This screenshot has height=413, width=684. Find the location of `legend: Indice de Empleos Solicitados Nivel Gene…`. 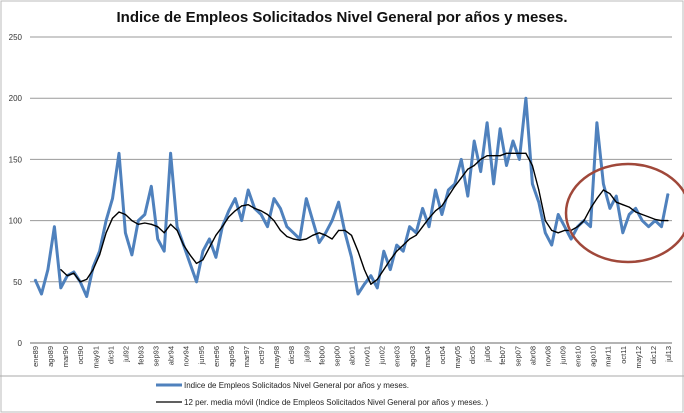

legend: Indice de Empleos Solicitados Nivel Gene… is located at coordinates (322, 394).